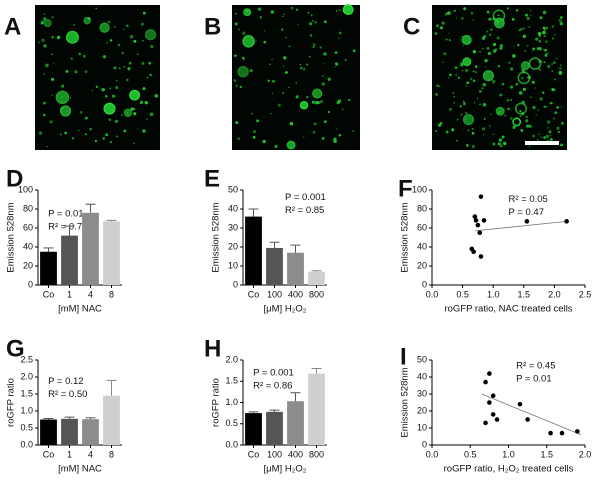 The image size is (600, 489). What do you see at coordinates (509, 469) in the screenshot?
I see `x-axis-title: roGFP ratio, H₂O₂ treated cells` at bounding box center [509, 469].